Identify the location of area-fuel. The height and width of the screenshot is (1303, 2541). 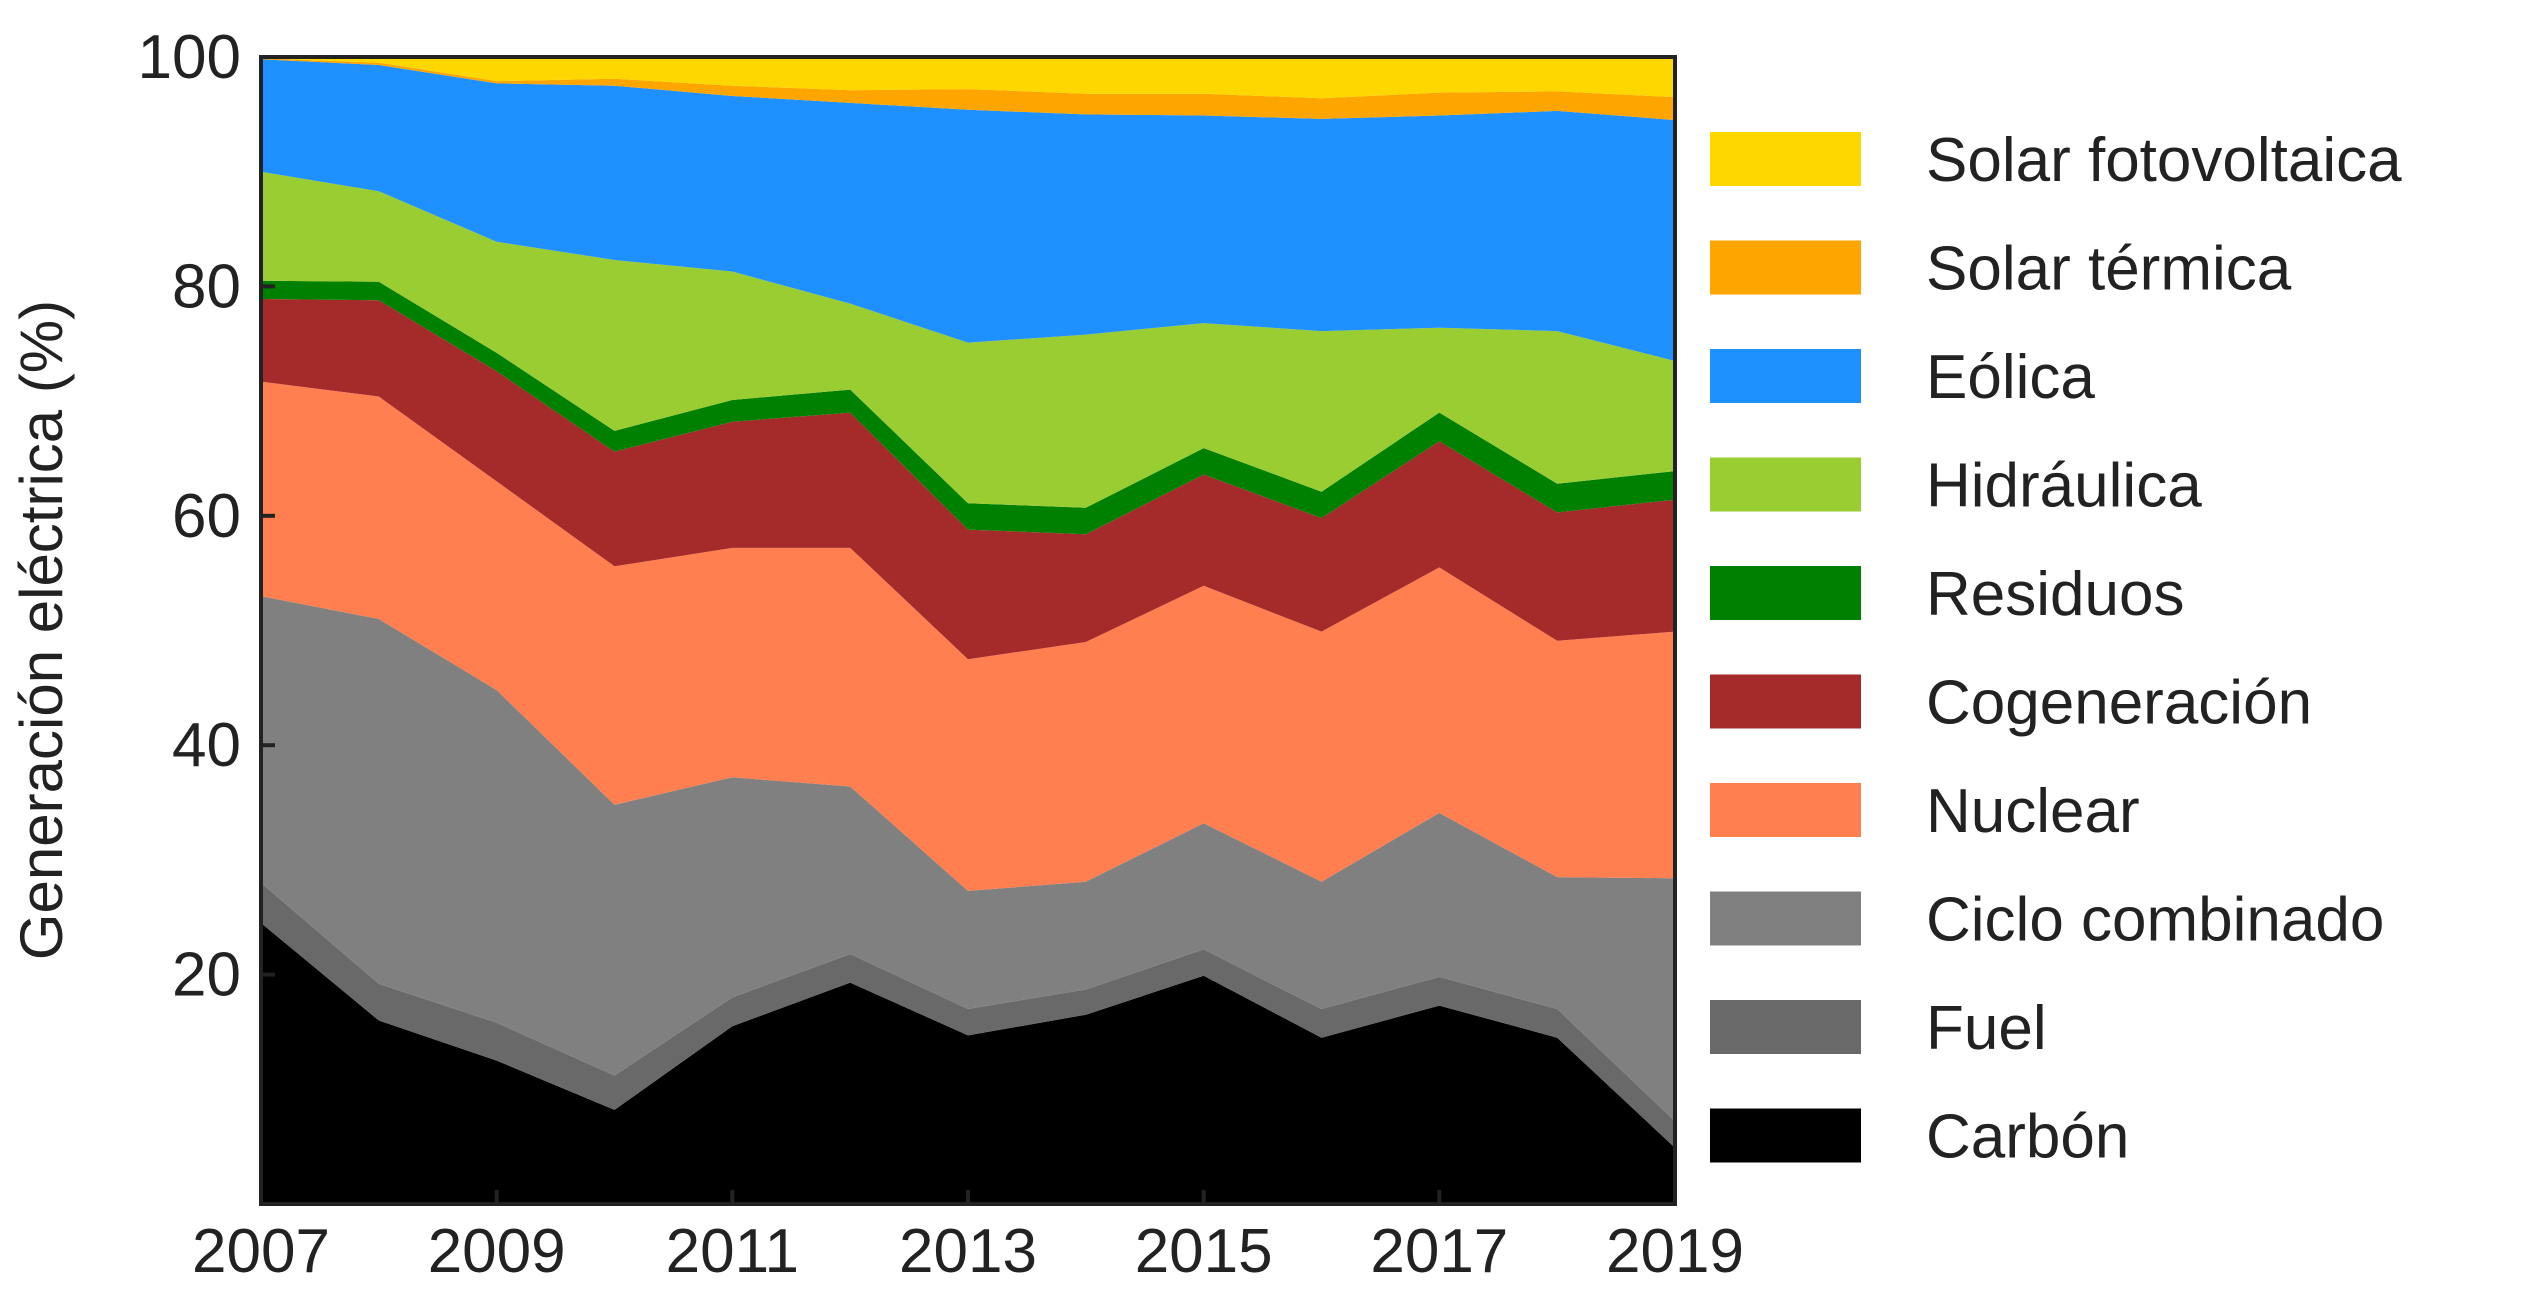
(968, 1015).